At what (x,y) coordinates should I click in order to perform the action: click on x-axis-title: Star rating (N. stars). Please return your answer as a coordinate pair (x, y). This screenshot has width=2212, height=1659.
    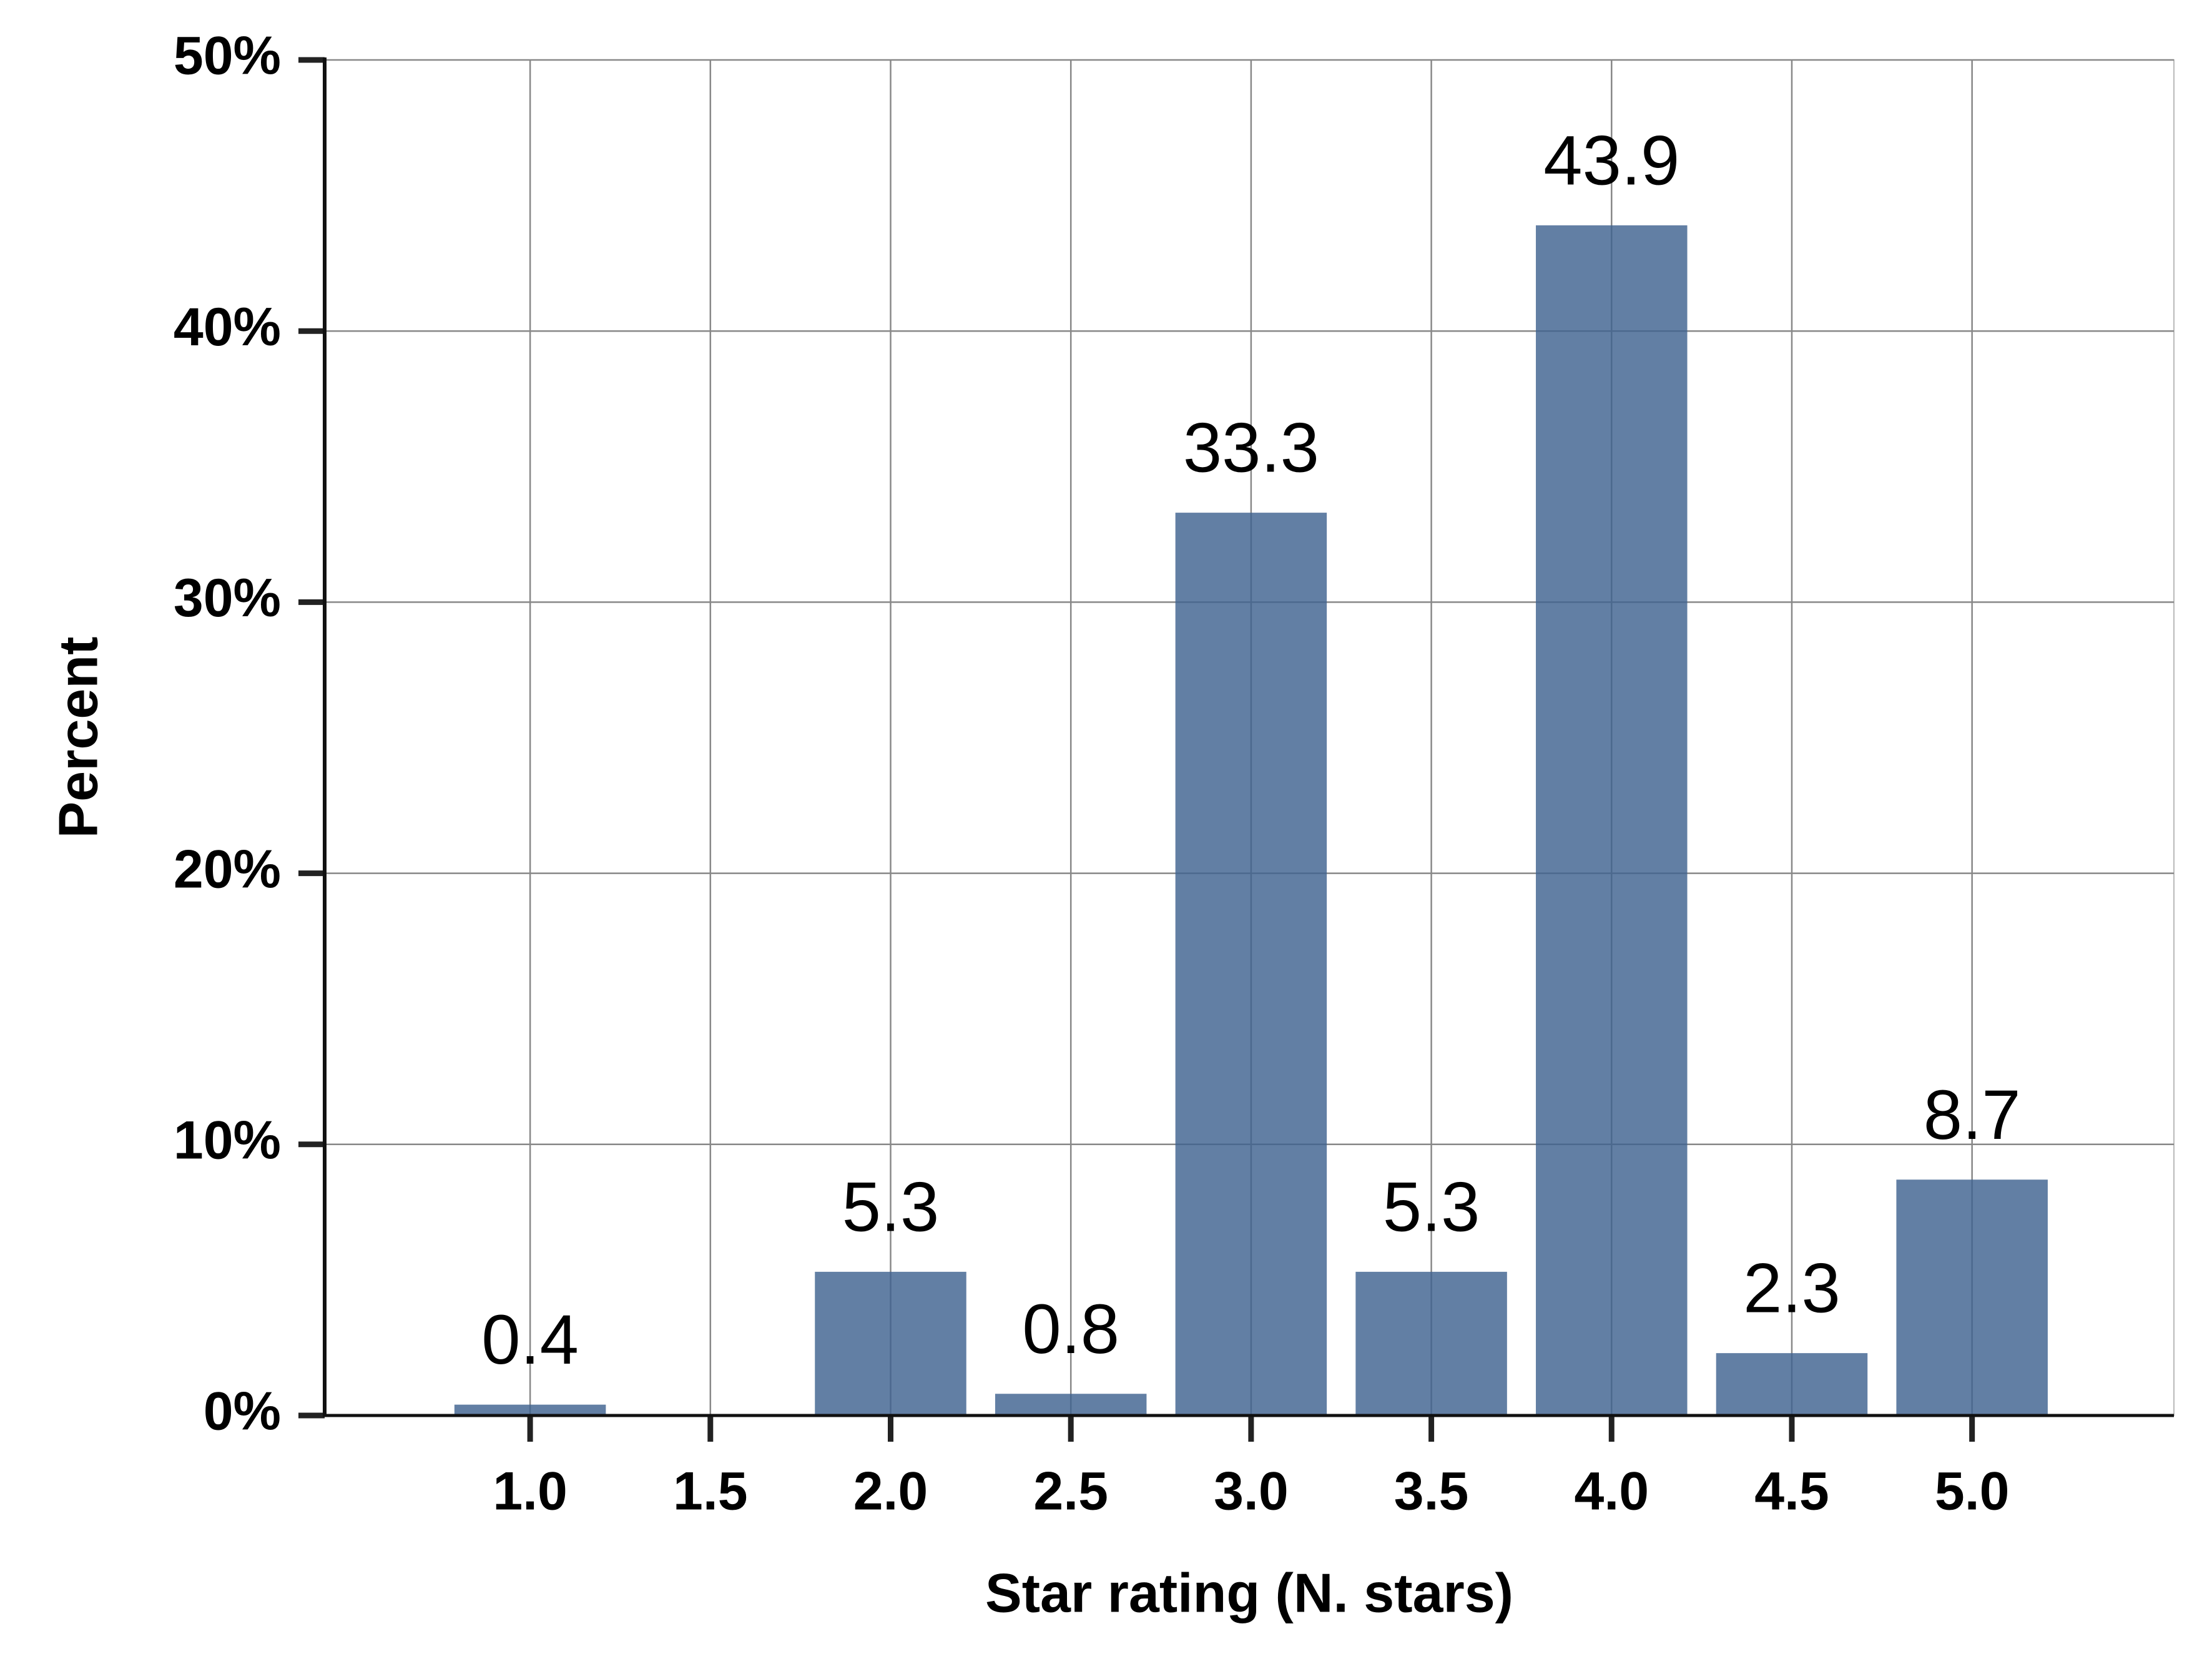
    Looking at the image, I should click on (1249, 1592).